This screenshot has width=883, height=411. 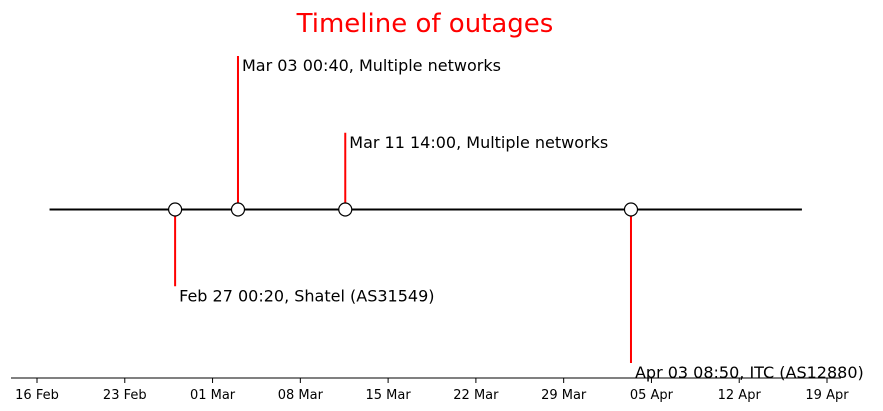 I want to click on x-tick-label: 01 Mar, so click(x=213, y=395).